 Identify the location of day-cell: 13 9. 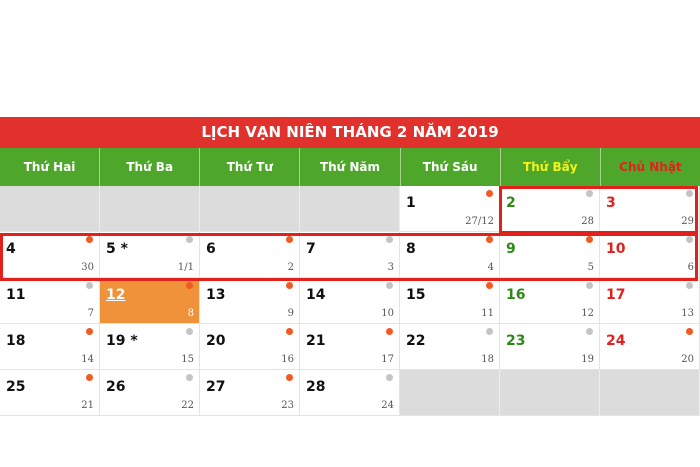
(250, 300).